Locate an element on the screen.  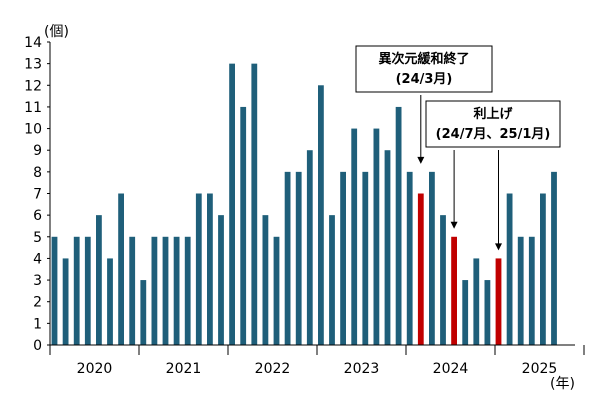
annotation-text: (24/3月) is located at coordinates (424, 79).